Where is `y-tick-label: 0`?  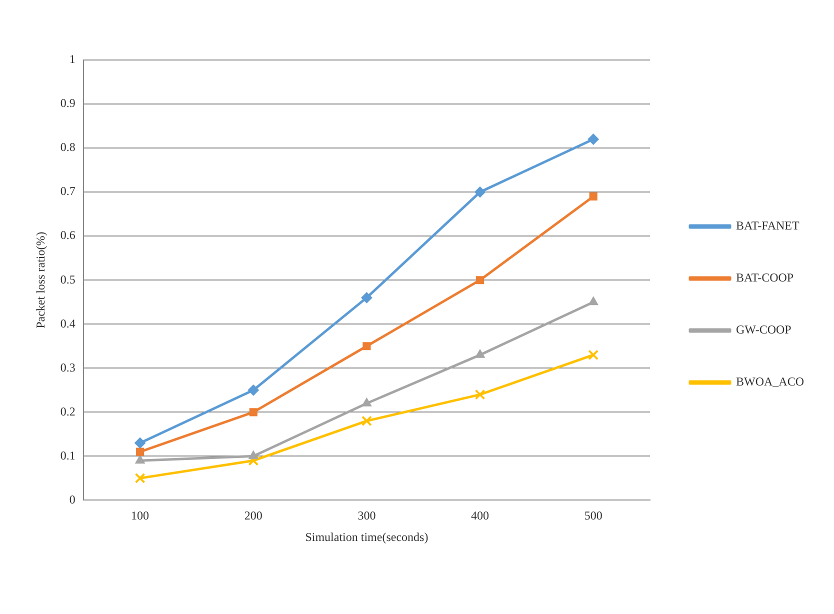 y-tick-label: 0 is located at coordinates (72, 499).